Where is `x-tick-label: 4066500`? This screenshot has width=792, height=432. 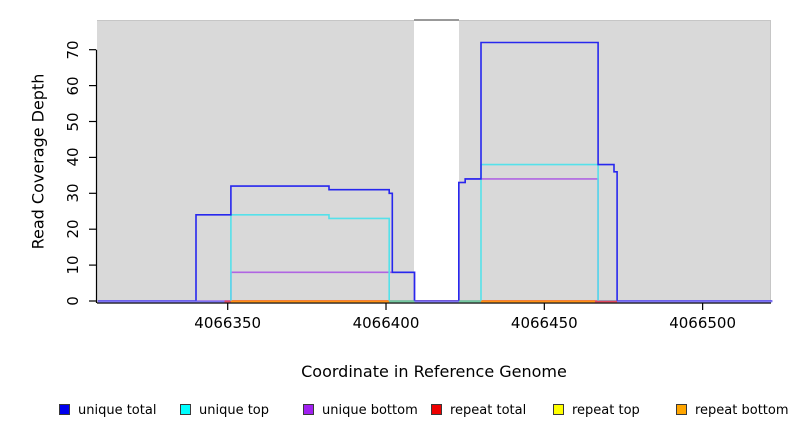
x-tick-label: 4066500 is located at coordinates (703, 323).